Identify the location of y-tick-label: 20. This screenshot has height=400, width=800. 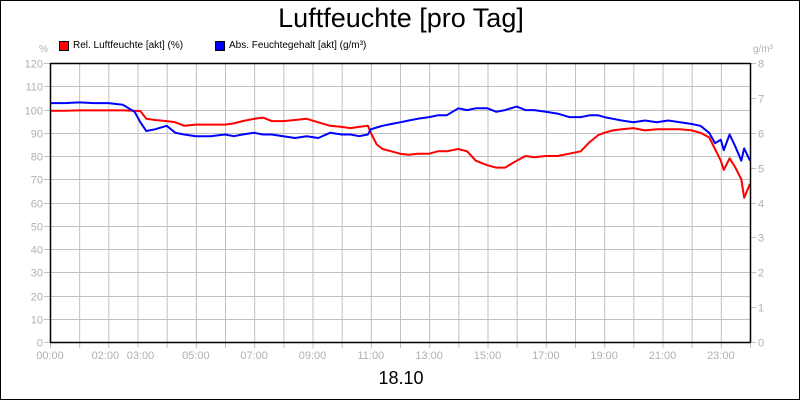
(37, 298).